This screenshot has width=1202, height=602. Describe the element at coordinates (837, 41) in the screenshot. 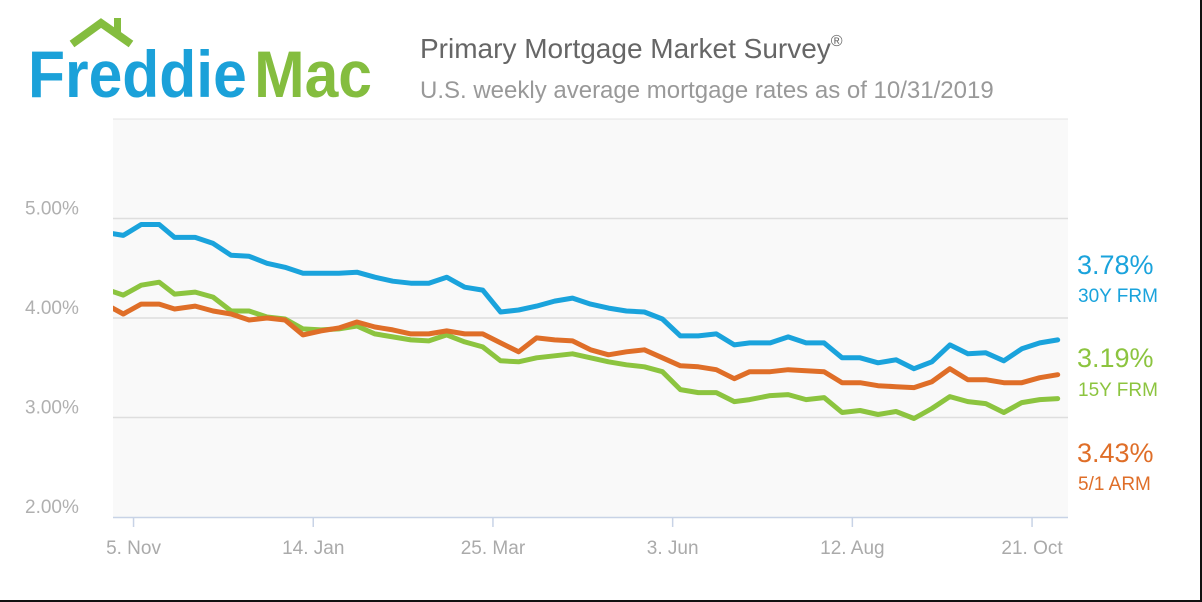

I see `registered-mark: ®` at that location.